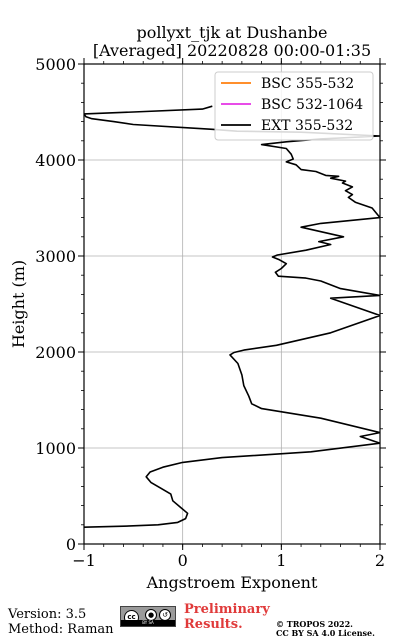 Image resolution: width=400 pixels, height=640 pixels. I want to click on copyright-line-2: CC BY SA 4.0 License., so click(325, 633).